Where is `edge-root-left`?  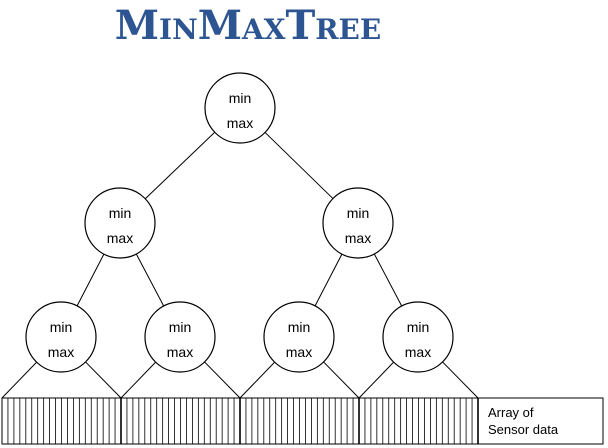 edge-root-left is located at coordinates (180, 165).